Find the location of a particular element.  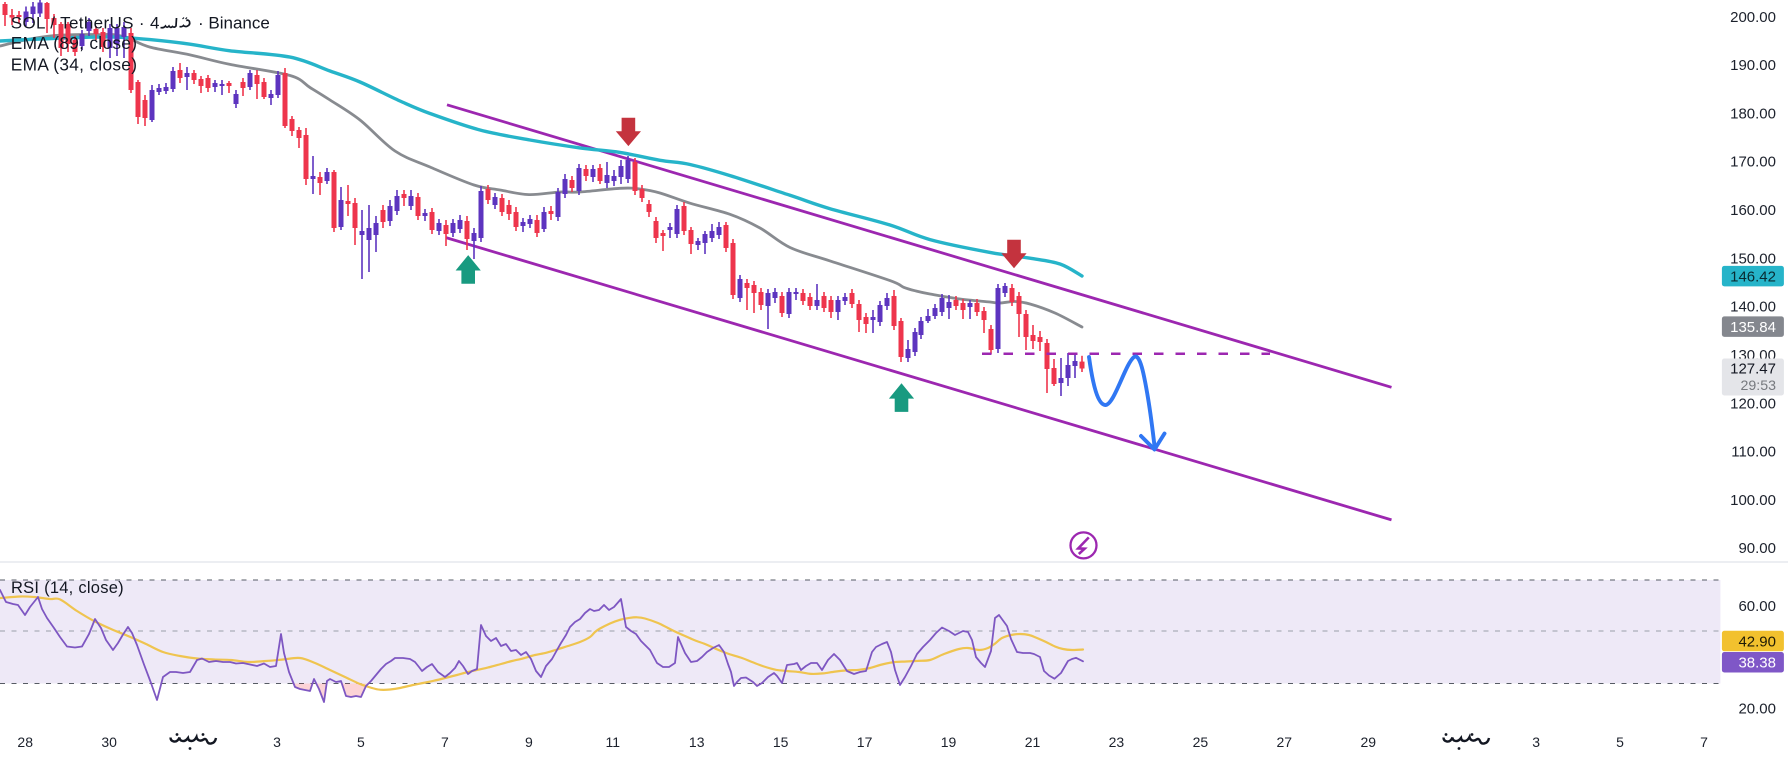

svg-text: EMA (34, close) is located at coordinates (74, 65).